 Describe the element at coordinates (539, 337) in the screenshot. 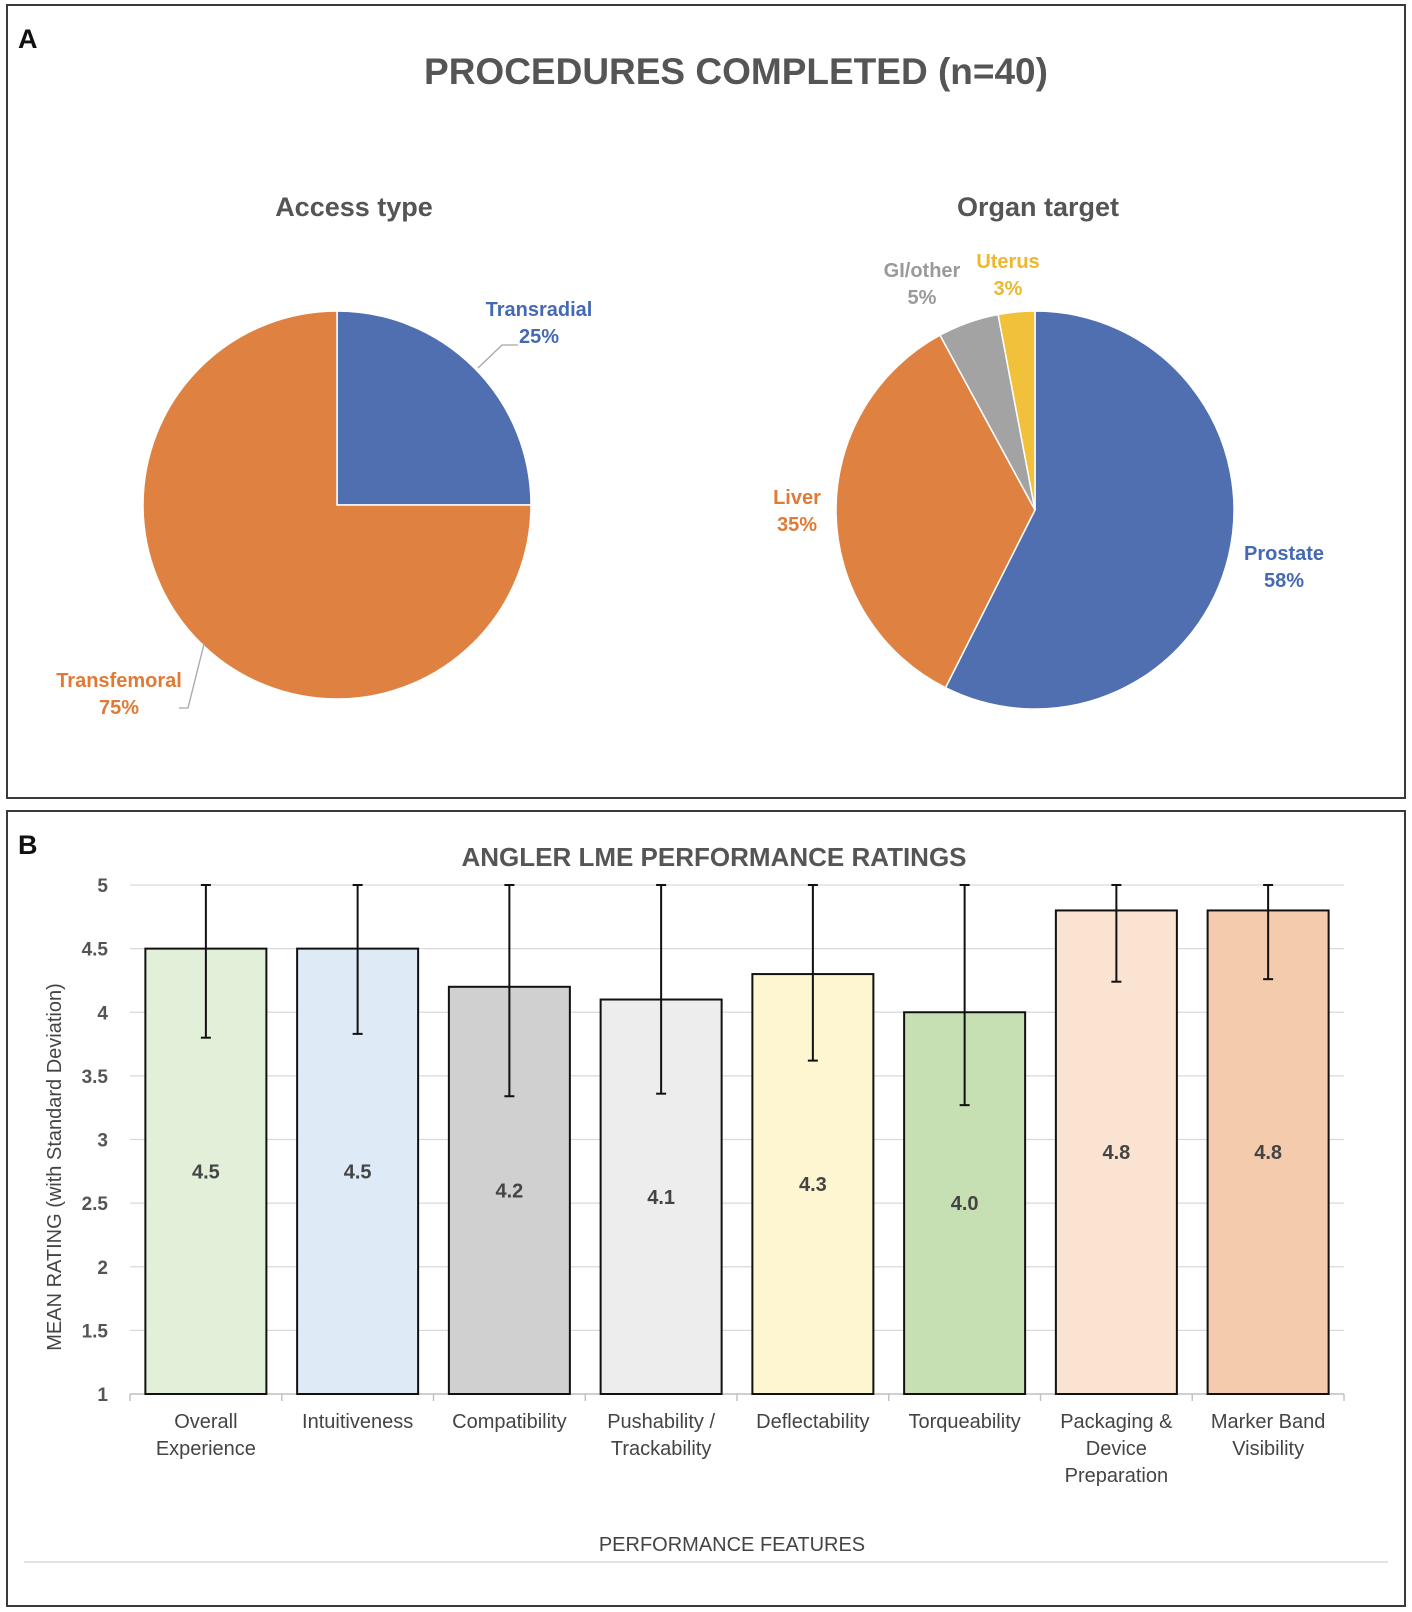

I see `slice-value-transradial: 25%` at that location.